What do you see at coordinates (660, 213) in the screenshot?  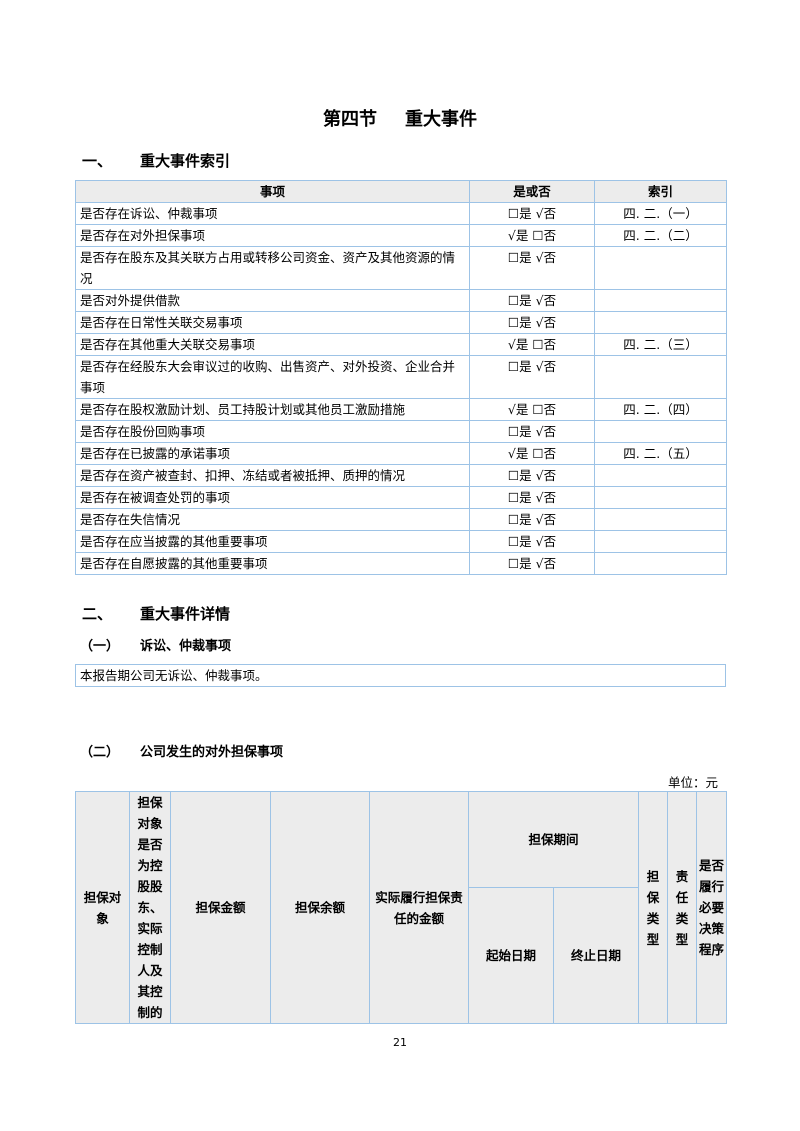 I see `row-index: 四. 二.（一）` at bounding box center [660, 213].